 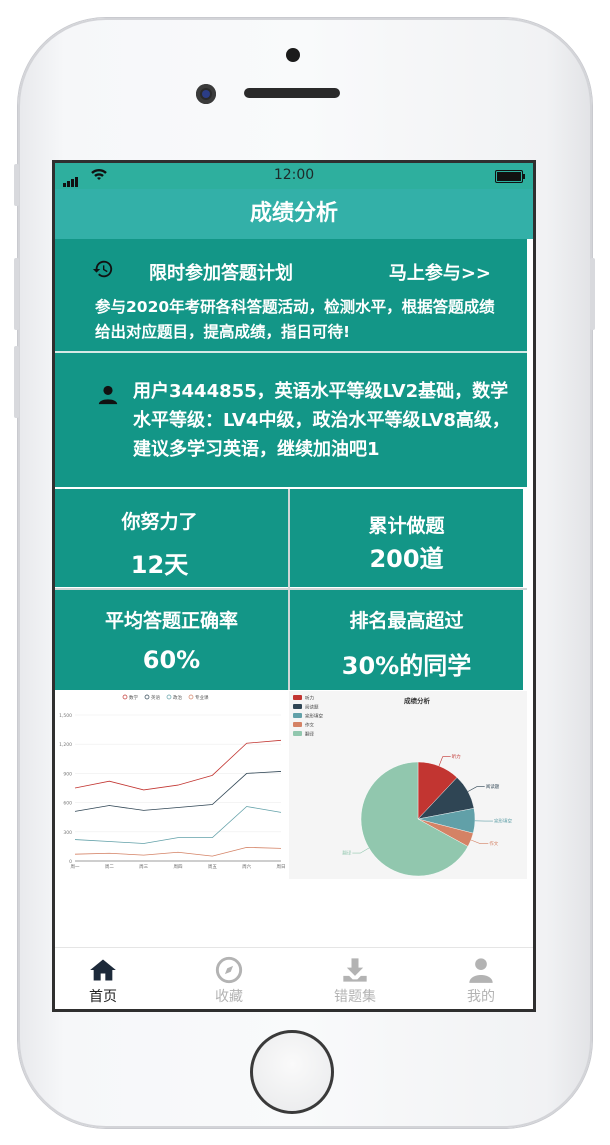 I want to click on x-tick-label: 周三, so click(x=143, y=867).